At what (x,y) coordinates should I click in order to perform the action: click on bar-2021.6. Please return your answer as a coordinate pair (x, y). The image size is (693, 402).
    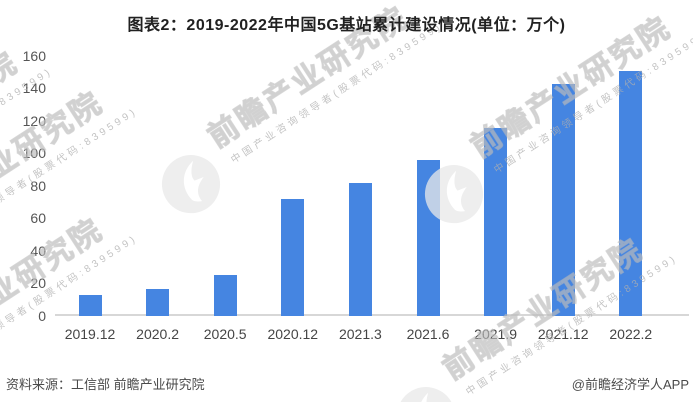
    Looking at the image, I should click on (428, 237).